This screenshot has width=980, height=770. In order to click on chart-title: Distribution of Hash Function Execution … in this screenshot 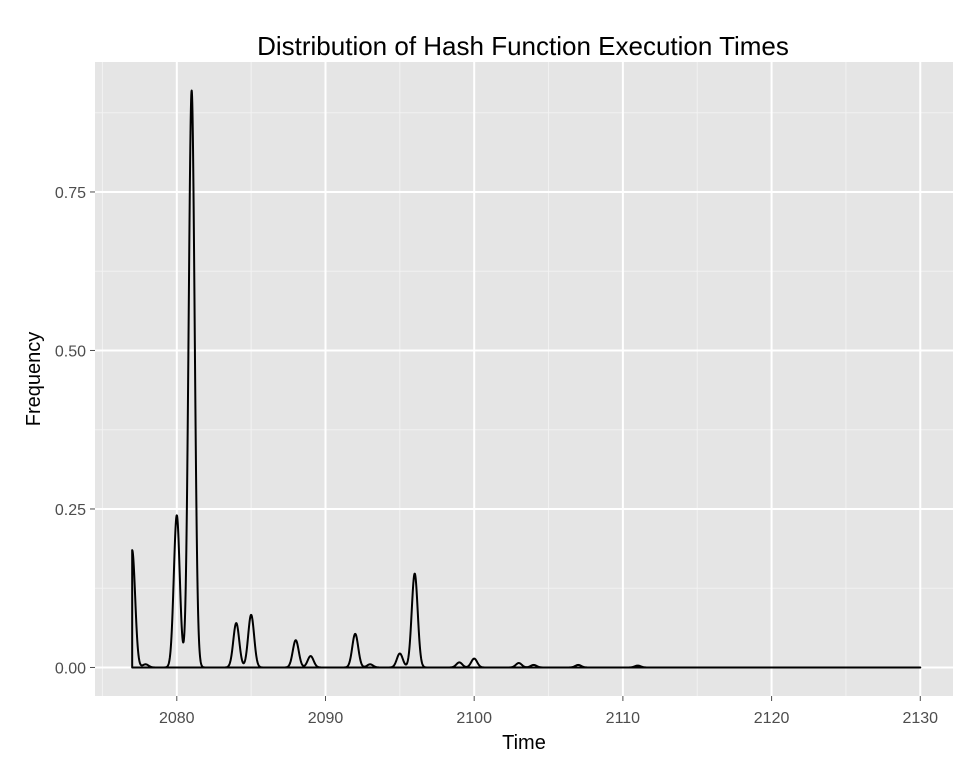, I will do `click(523, 46)`.